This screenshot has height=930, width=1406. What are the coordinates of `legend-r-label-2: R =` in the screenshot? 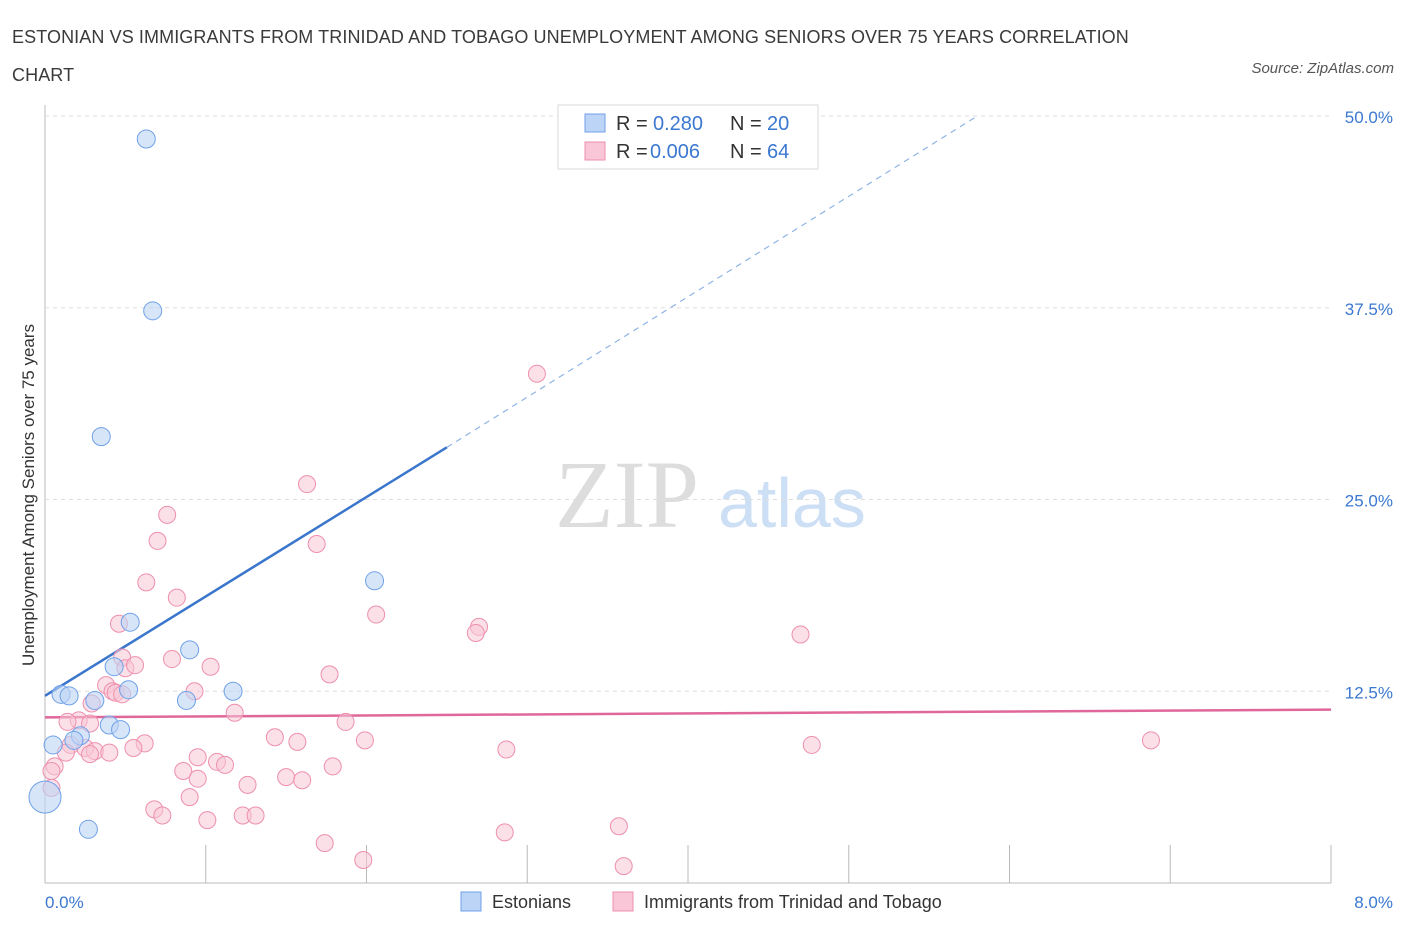 It's located at (632, 152).